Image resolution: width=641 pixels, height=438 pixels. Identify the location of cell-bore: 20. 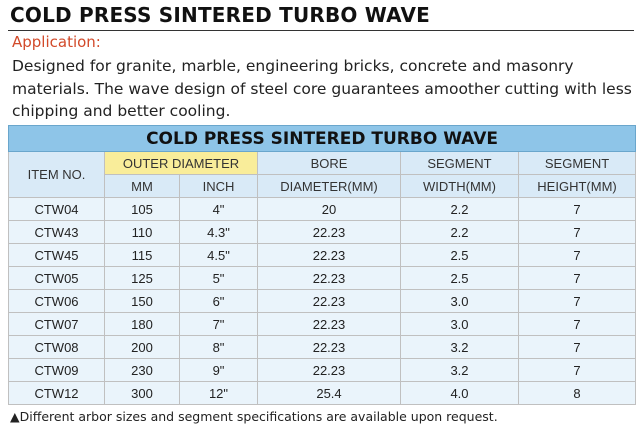
(329, 209).